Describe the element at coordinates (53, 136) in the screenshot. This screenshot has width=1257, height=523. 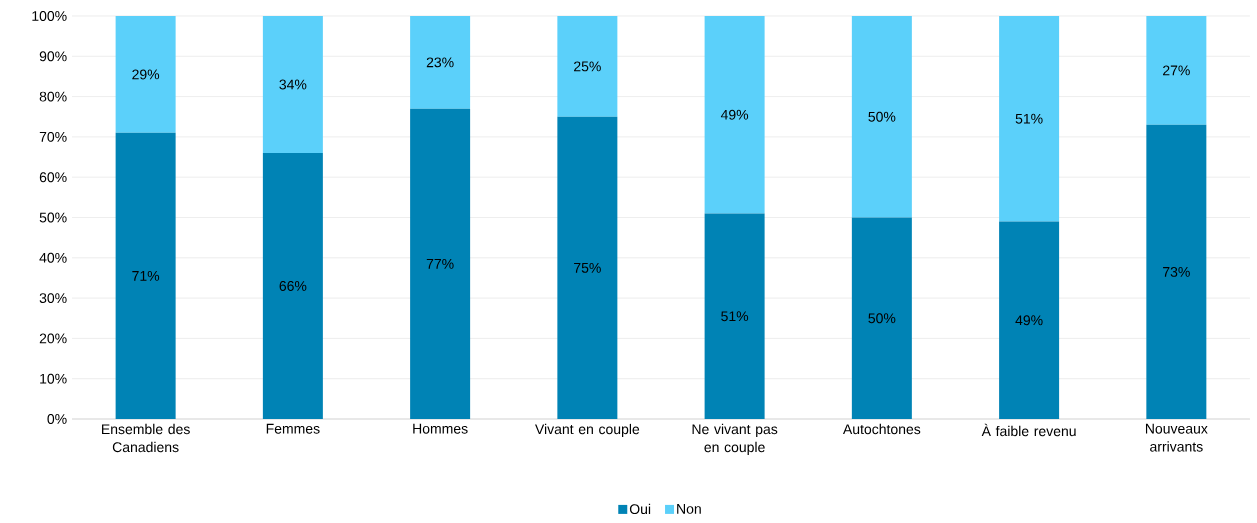
I see `y-tick-label: 70%` at that location.